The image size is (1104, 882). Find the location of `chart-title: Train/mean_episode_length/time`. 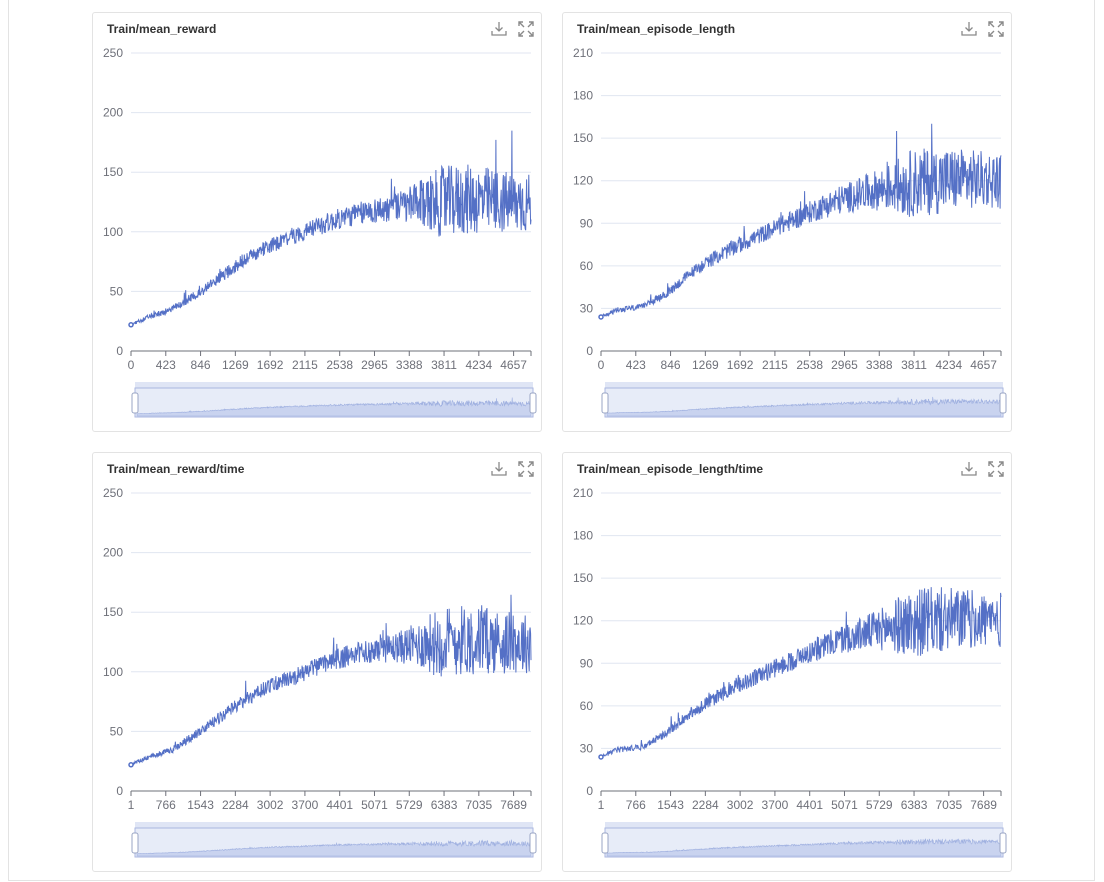

chart-title: Train/mean_episode_length/time is located at coordinates (670, 469).